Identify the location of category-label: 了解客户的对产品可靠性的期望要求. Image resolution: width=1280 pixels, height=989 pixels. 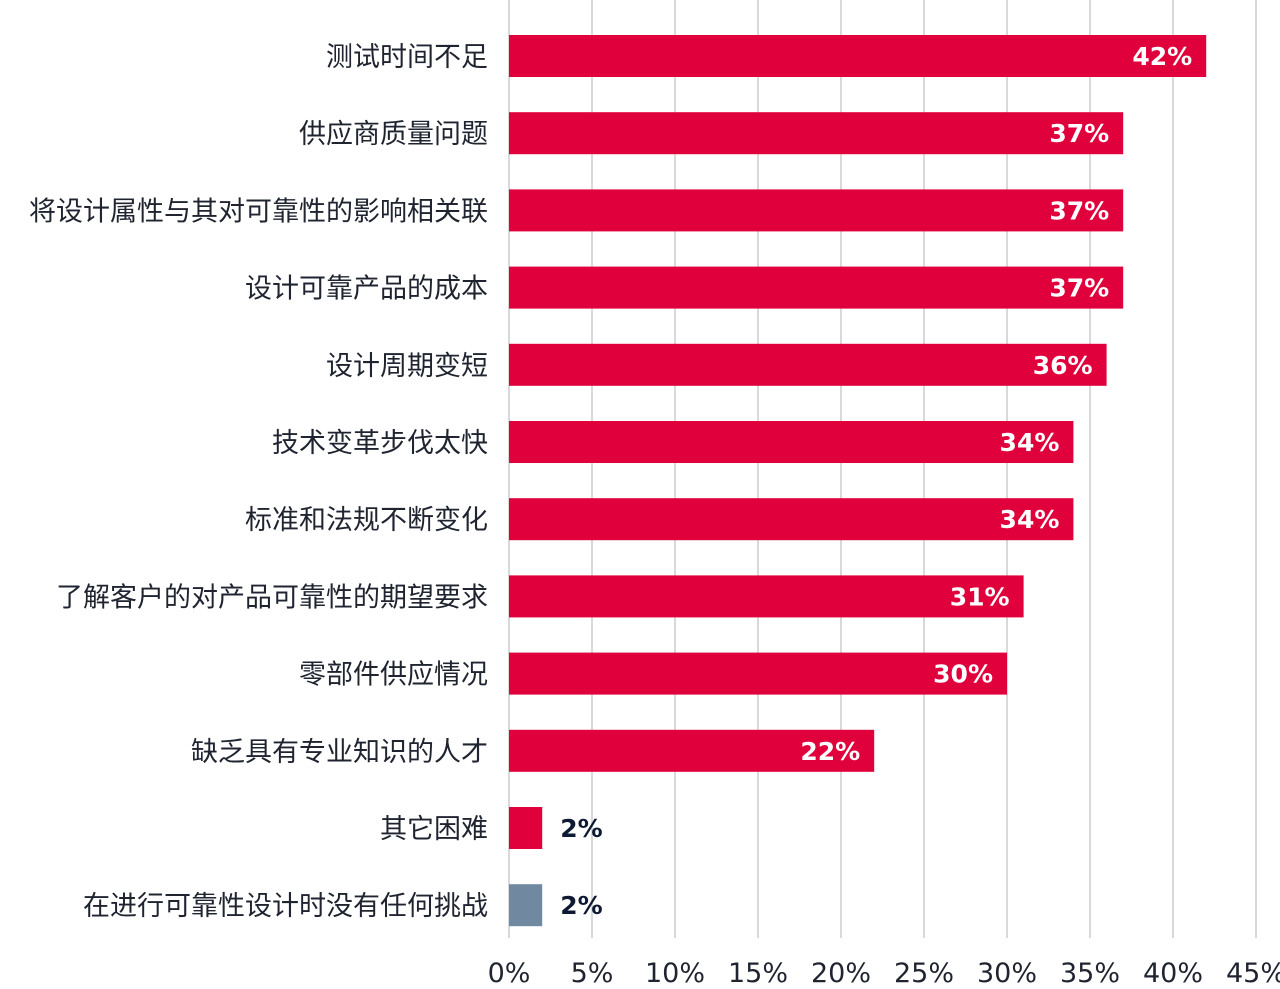
(272, 597).